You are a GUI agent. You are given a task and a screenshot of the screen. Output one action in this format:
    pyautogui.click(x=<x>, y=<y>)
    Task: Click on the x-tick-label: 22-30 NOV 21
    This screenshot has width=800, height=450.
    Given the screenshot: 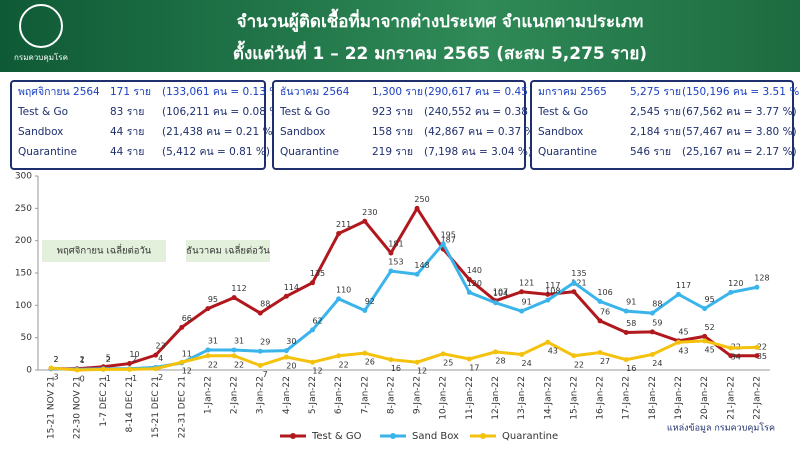 What is the action you would take?
    pyautogui.click(x=78, y=407)
    